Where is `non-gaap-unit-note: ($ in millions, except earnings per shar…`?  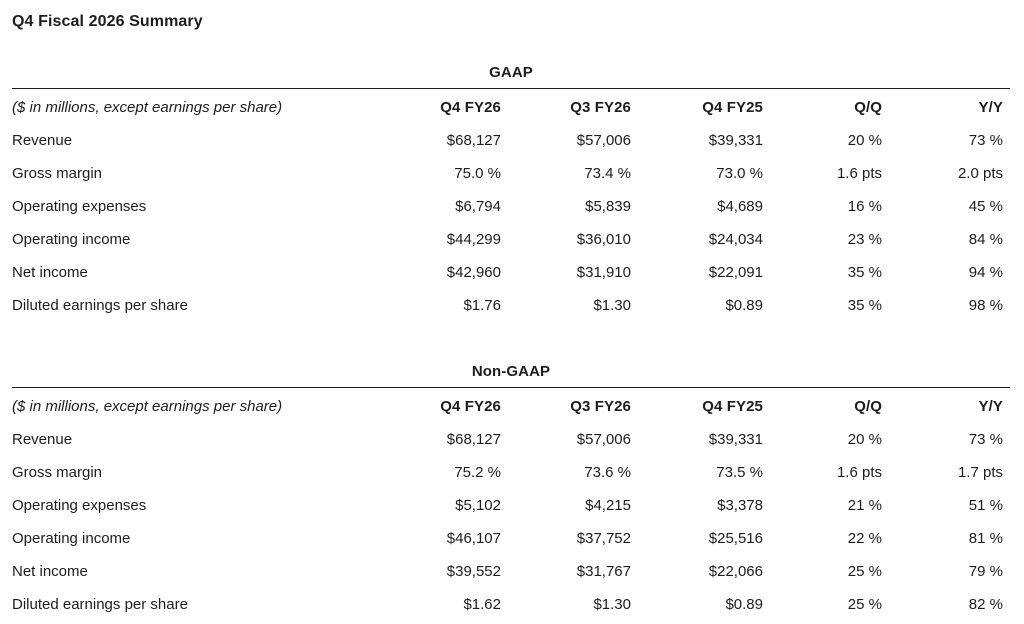
non-gaap-unit-note: ($ in millions, except earnings per shar… is located at coordinates (147, 406).